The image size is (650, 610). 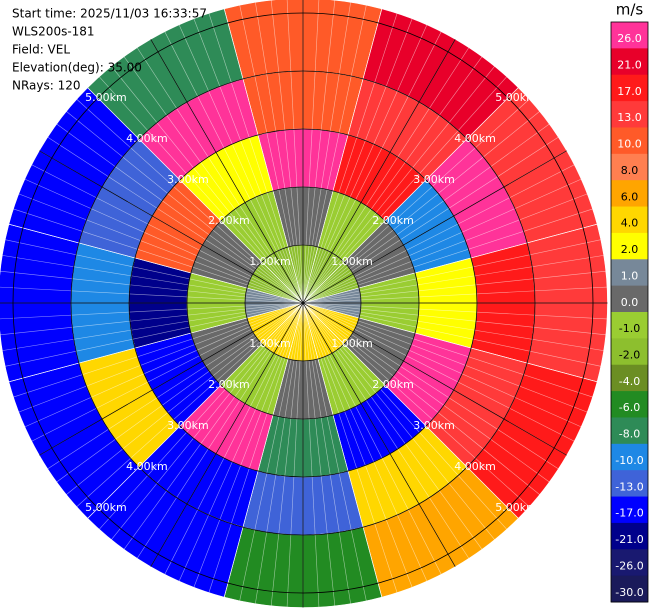 I want to click on colorbar-label: 2.0, so click(x=630, y=249).